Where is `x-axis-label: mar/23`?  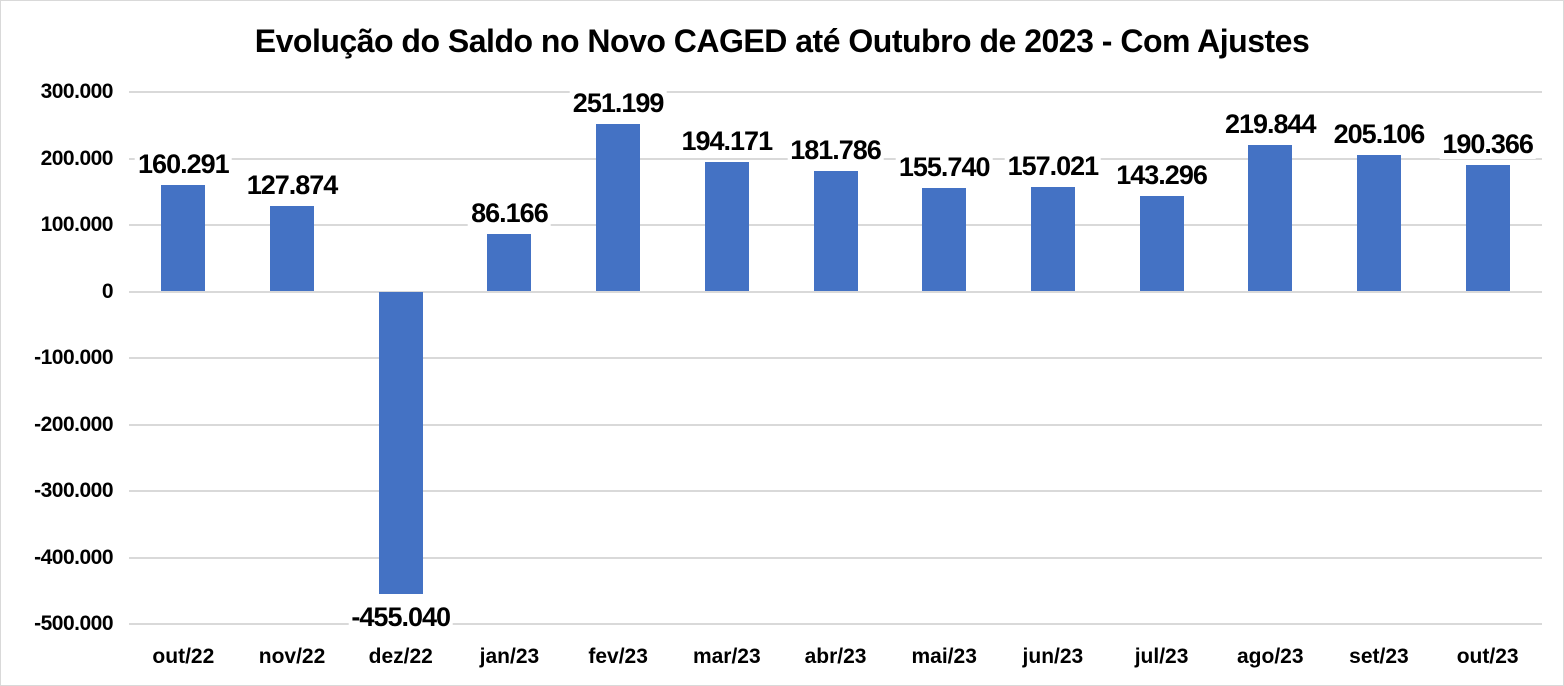
x-axis-label: mar/23 is located at coordinates (726, 656).